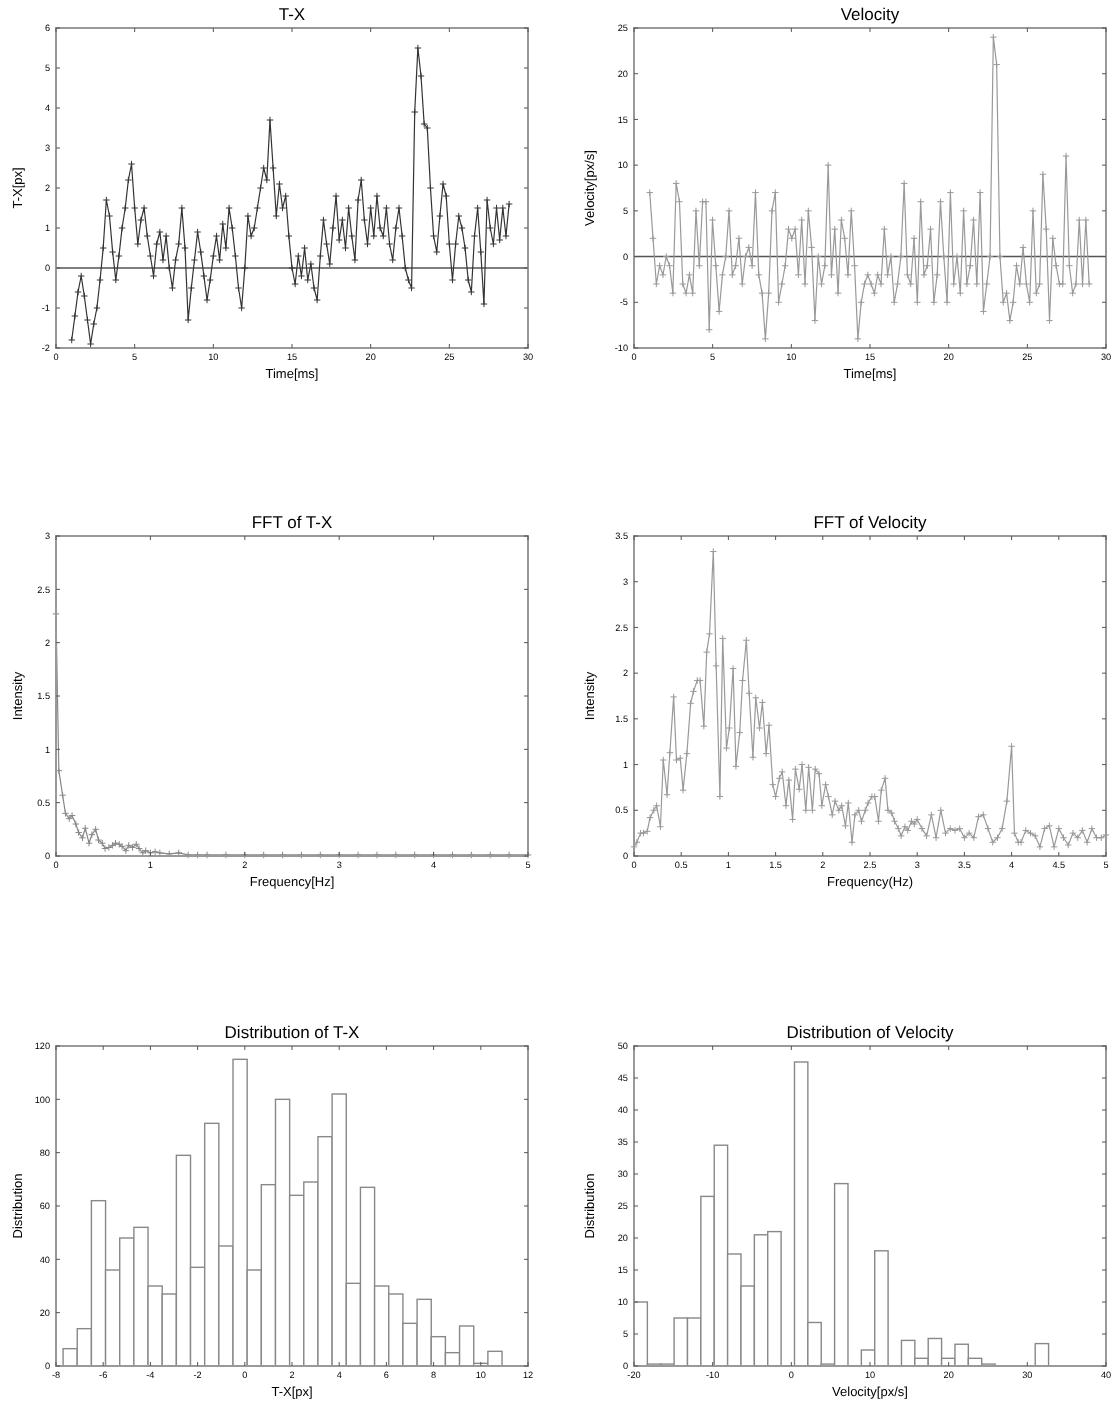 Image resolution: width=1116 pixels, height=1408 pixels. Describe the element at coordinates (292, 522) in the screenshot. I see `chart-title: FFT of T-X` at that location.